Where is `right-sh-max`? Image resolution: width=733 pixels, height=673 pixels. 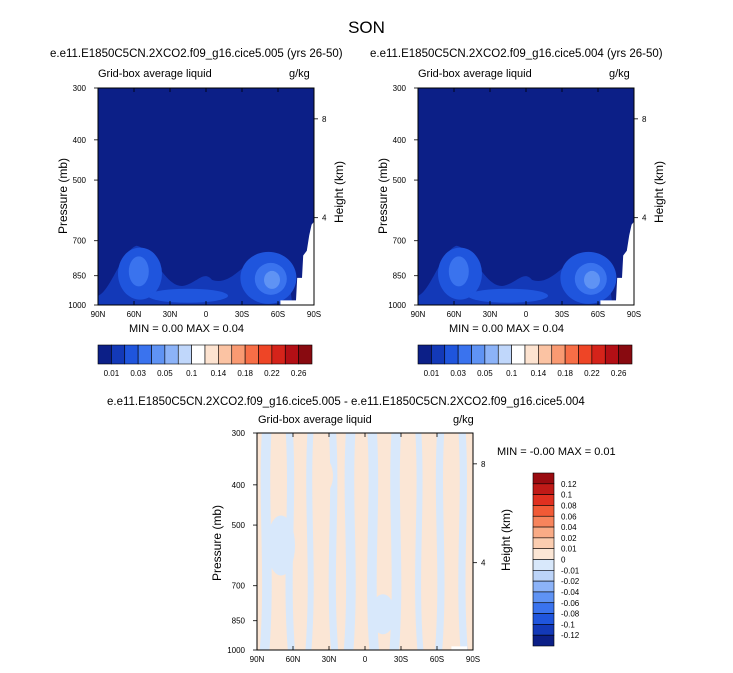 right-sh-max is located at coordinates (592, 279).